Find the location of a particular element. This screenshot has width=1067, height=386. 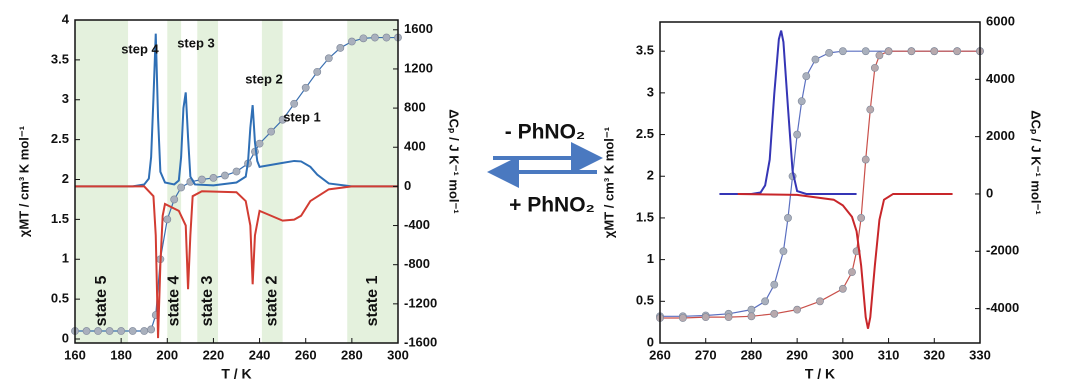

y2-tick-label: 1200 is located at coordinates (418, 67).